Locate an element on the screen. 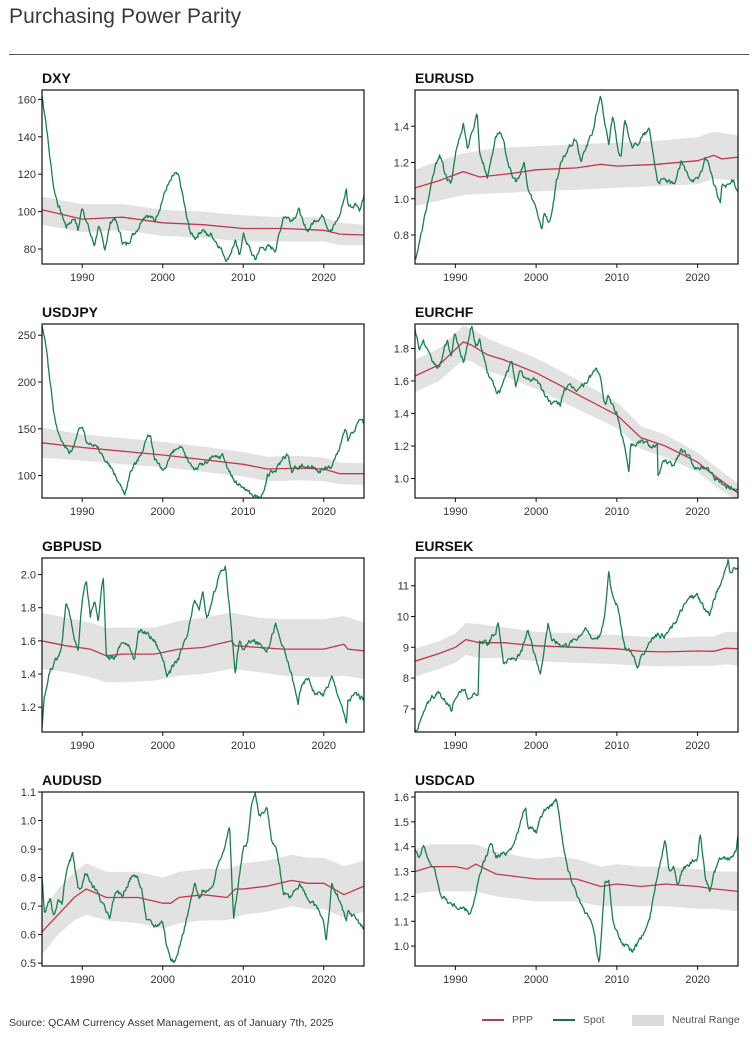 The image size is (752, 1041). chart-svg: 100 150 200 250 1990 2000 2010 2020 is located at coordinates (191, 420).